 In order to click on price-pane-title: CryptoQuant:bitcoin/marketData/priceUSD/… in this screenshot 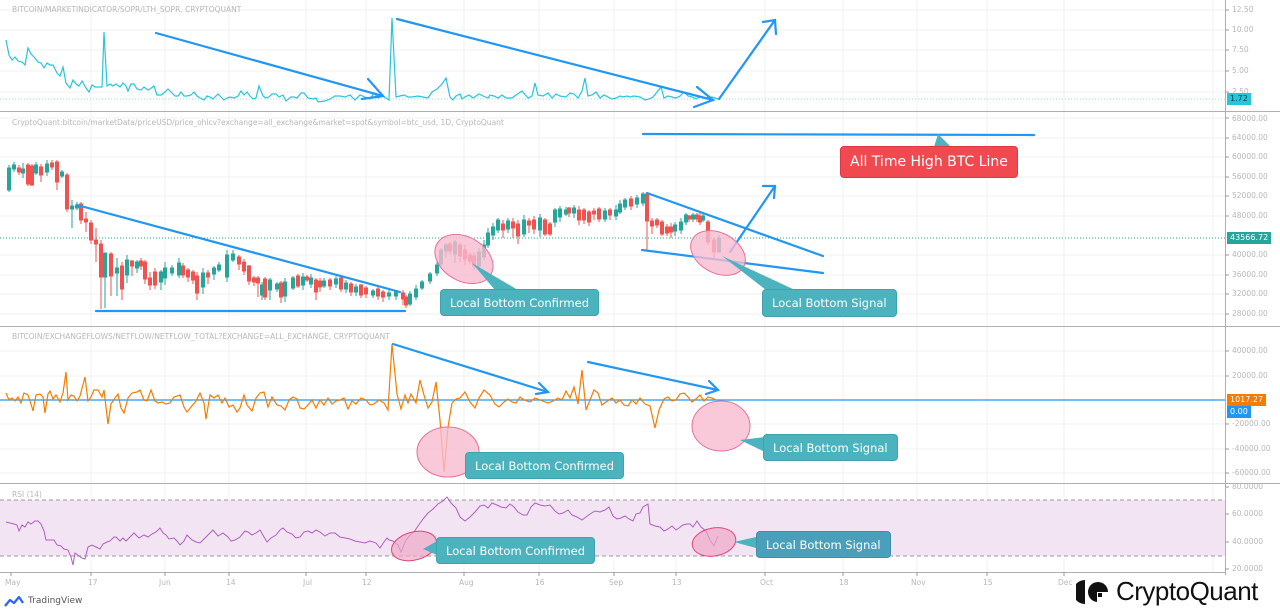, I will do `click(258, 122)`.